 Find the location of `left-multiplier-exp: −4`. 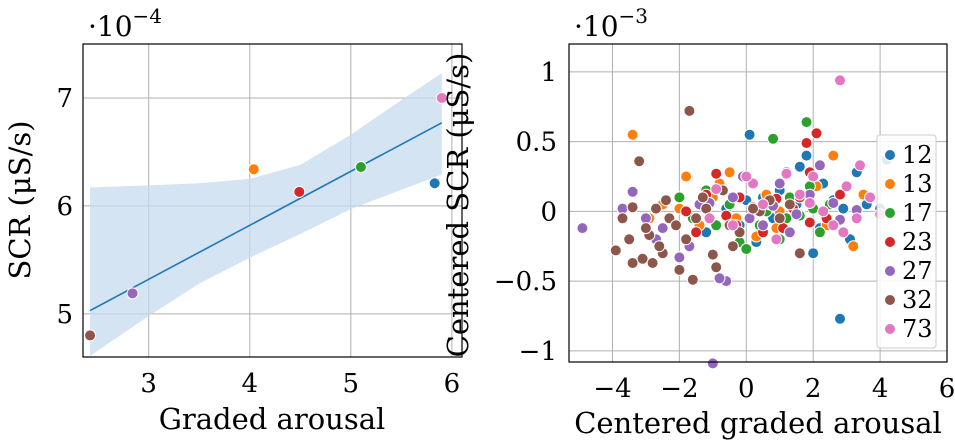

left-multiplier-exp: −4 is located at coordinates (147, 16).